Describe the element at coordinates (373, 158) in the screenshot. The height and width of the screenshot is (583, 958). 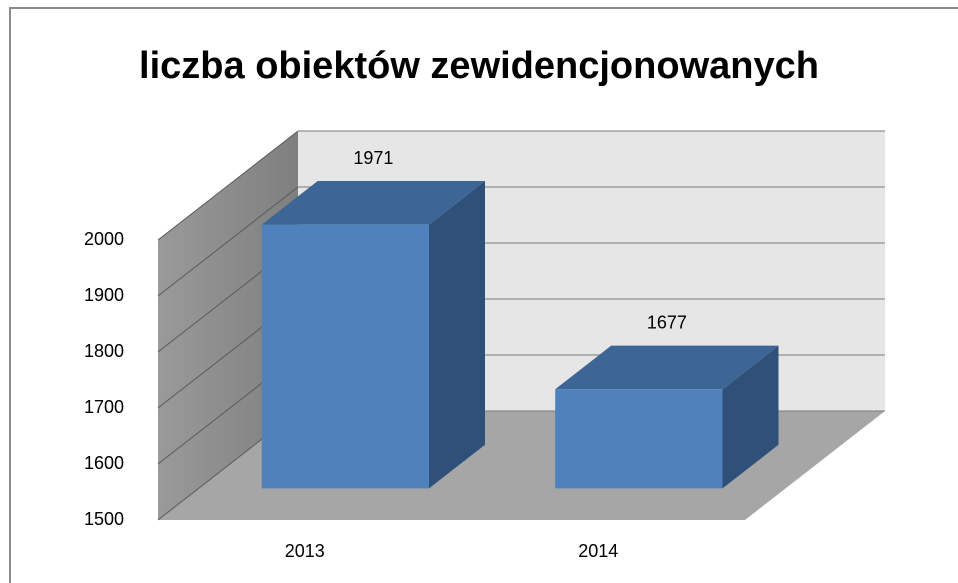
I see `data-label: 1971` at that location.